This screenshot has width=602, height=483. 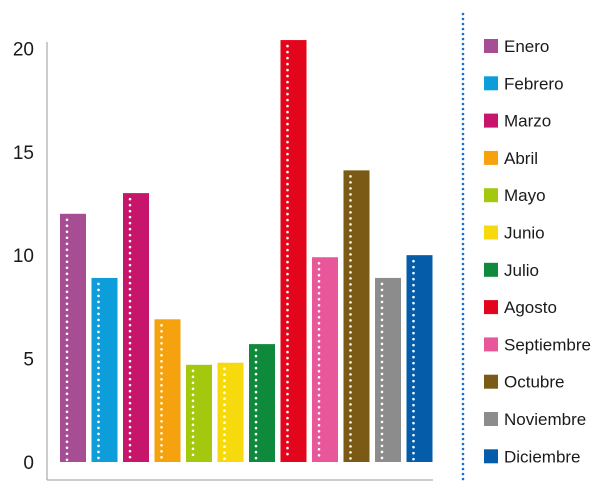 I want to click on legend-label: Noviembre, so click(x=545, y=419).